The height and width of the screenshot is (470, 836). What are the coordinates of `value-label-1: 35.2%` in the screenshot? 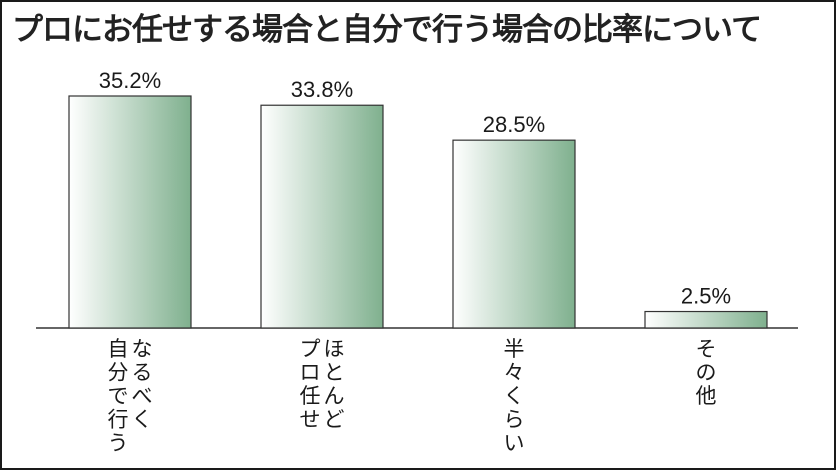 It's located at (130, 80).